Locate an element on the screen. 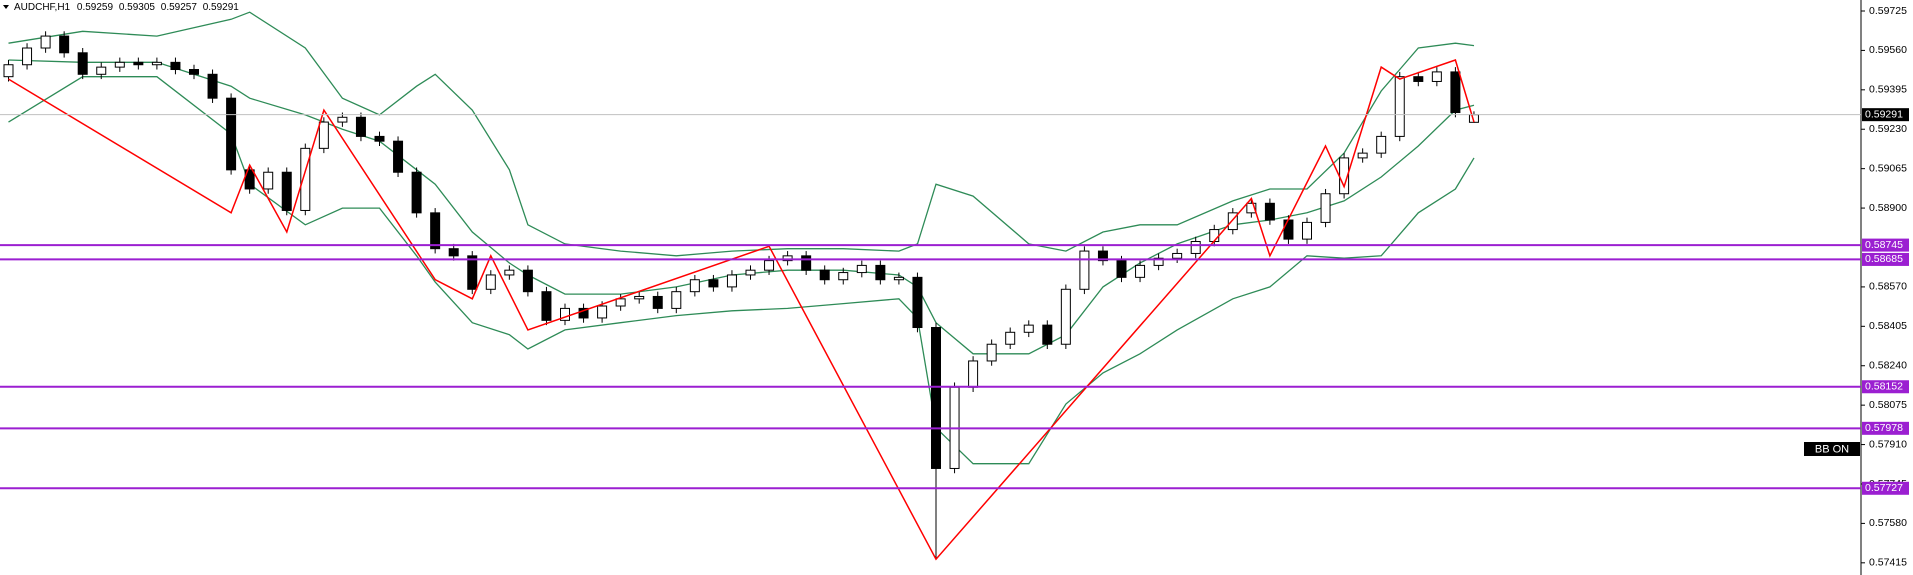 This screenshot has height=575, width=1913. y-tick-label: 0.59395 is located at coordinates (1888, 90).